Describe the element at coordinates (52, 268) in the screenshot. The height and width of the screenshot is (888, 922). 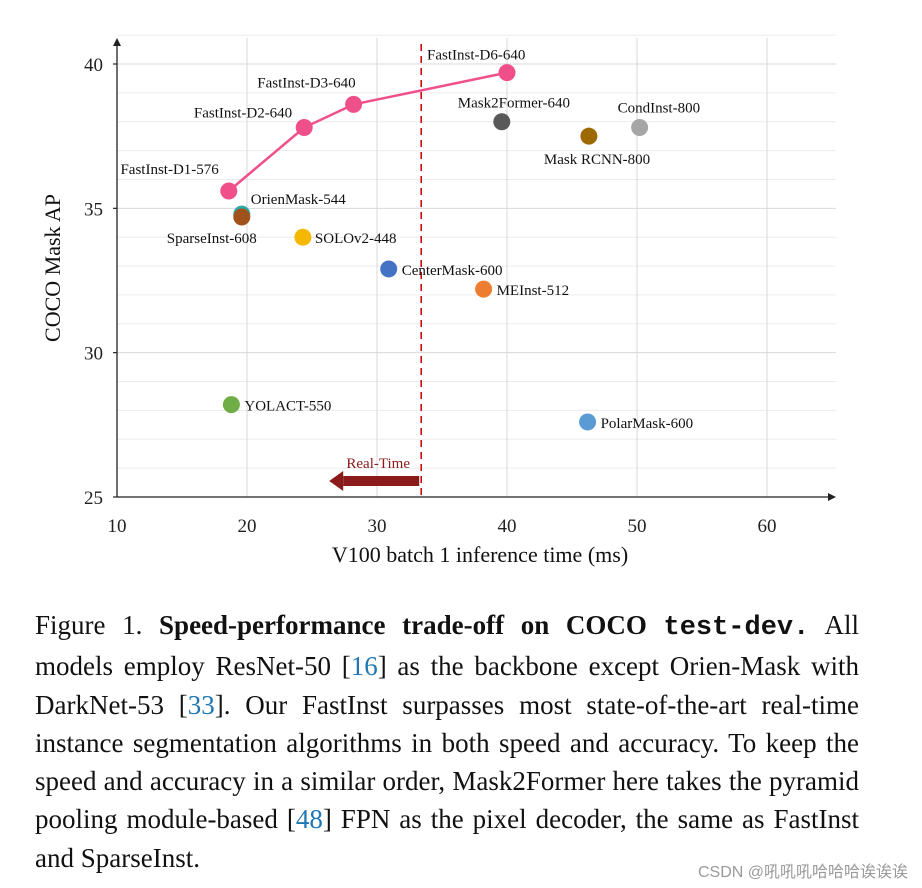
I see `y-axis-title: COCO Mask AP` at that location.